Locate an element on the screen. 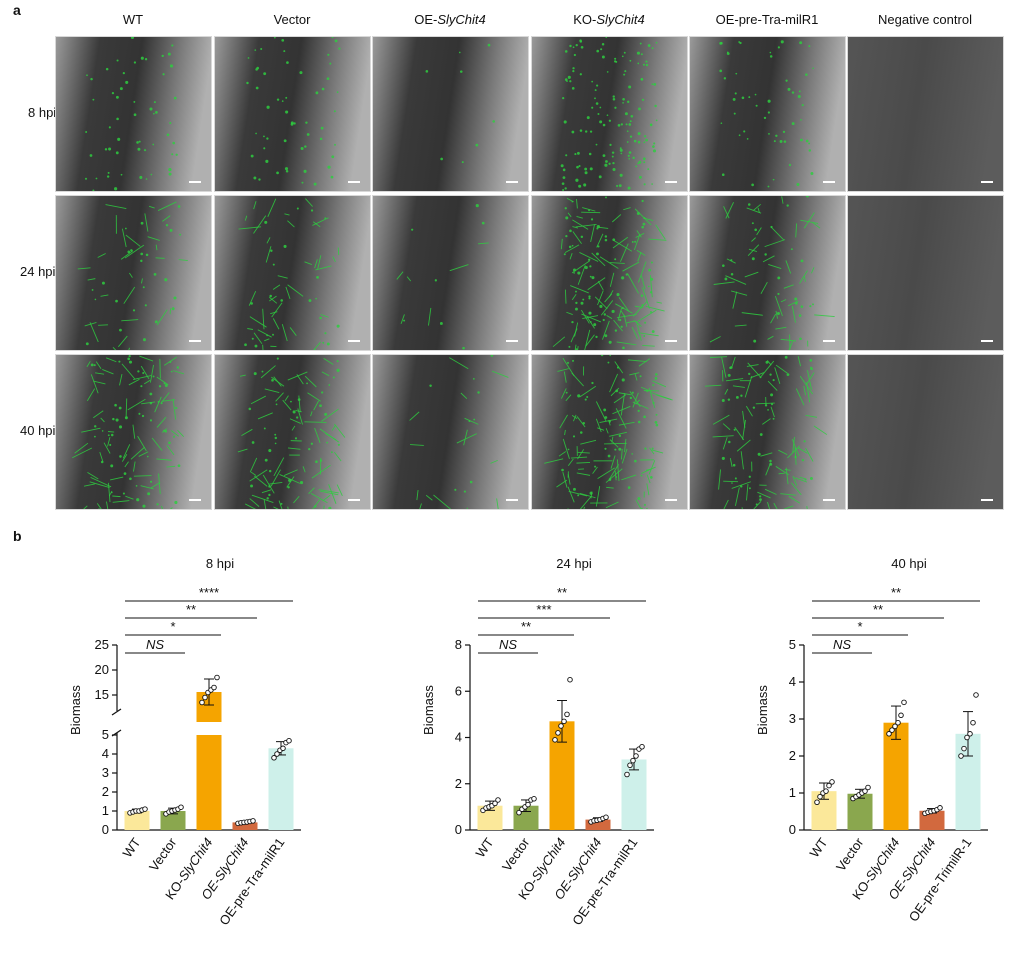 Image resolution: width=1014 pixels, height=957 pixels. column-header-prefix: KO- is located at coordinates (585, 19).